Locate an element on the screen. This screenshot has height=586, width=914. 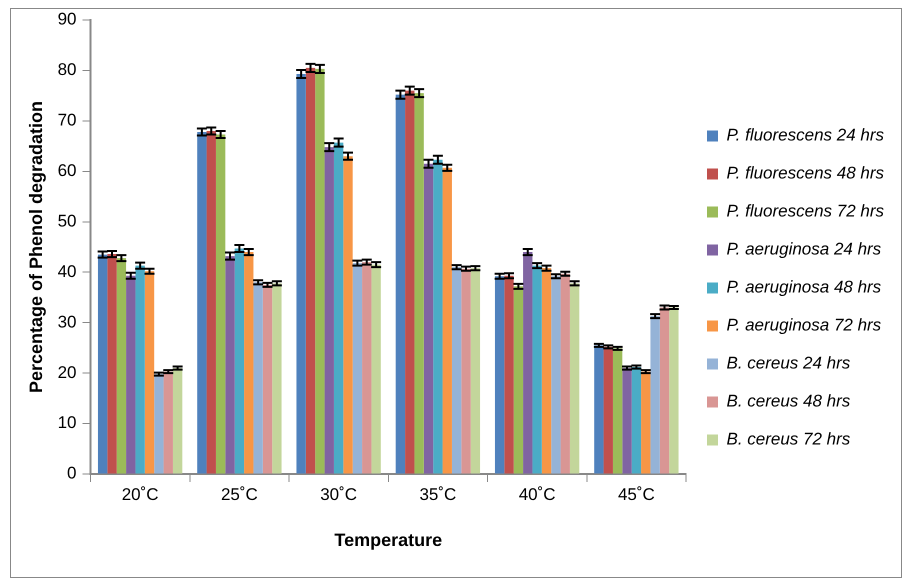
legend-label: P. aeruginosa 72 hrs is located at coordinates (804, 325).